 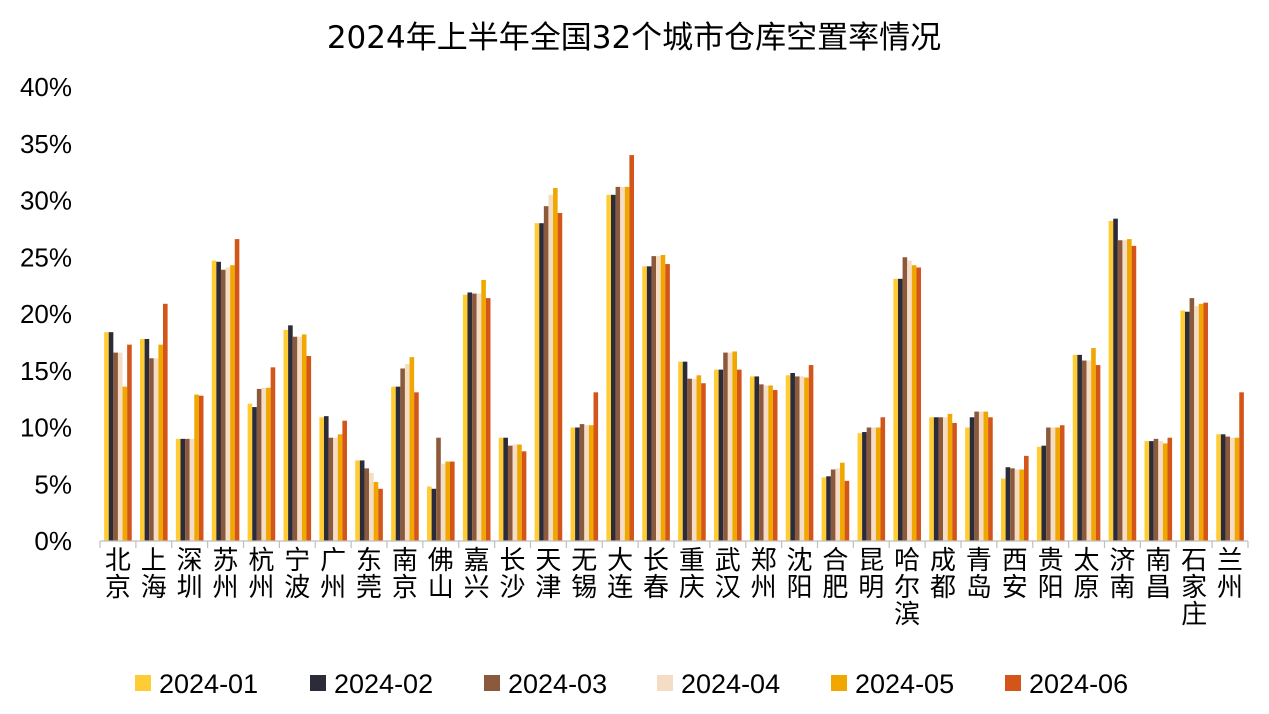 What do you see at coordinates (739, 455) in the screenshot?
I see `bar-2024-06-武汉` at bounding box center [739, 455].